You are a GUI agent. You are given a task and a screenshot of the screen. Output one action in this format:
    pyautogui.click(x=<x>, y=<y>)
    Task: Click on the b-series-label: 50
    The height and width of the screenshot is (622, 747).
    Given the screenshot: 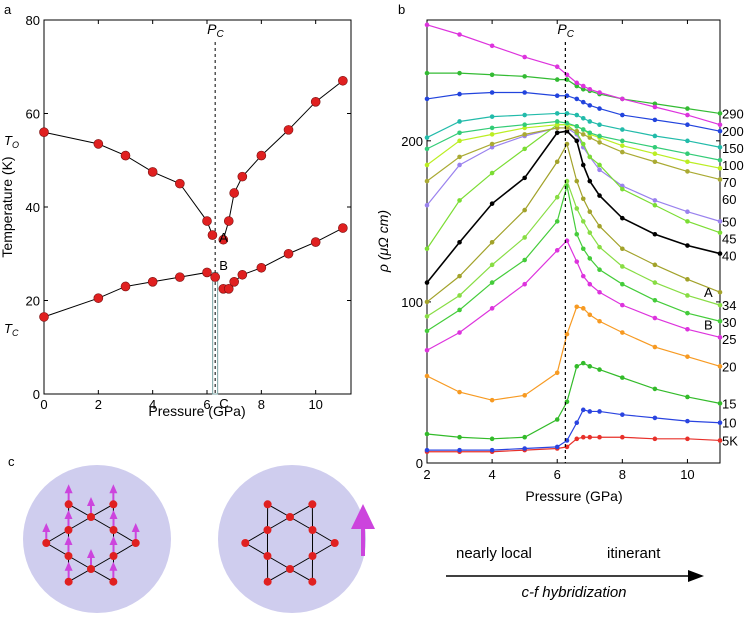 What is the action you would take?
    pyautogui.click(x=729, y=221)
    